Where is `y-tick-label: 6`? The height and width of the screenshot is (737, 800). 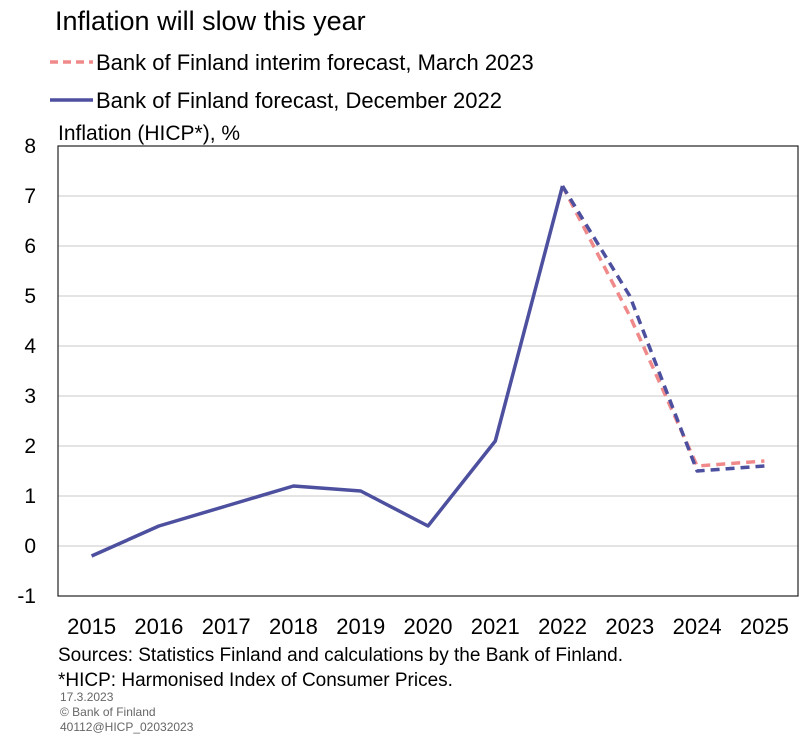
y-tick-label: 6 is located at coordinates (30, 246).